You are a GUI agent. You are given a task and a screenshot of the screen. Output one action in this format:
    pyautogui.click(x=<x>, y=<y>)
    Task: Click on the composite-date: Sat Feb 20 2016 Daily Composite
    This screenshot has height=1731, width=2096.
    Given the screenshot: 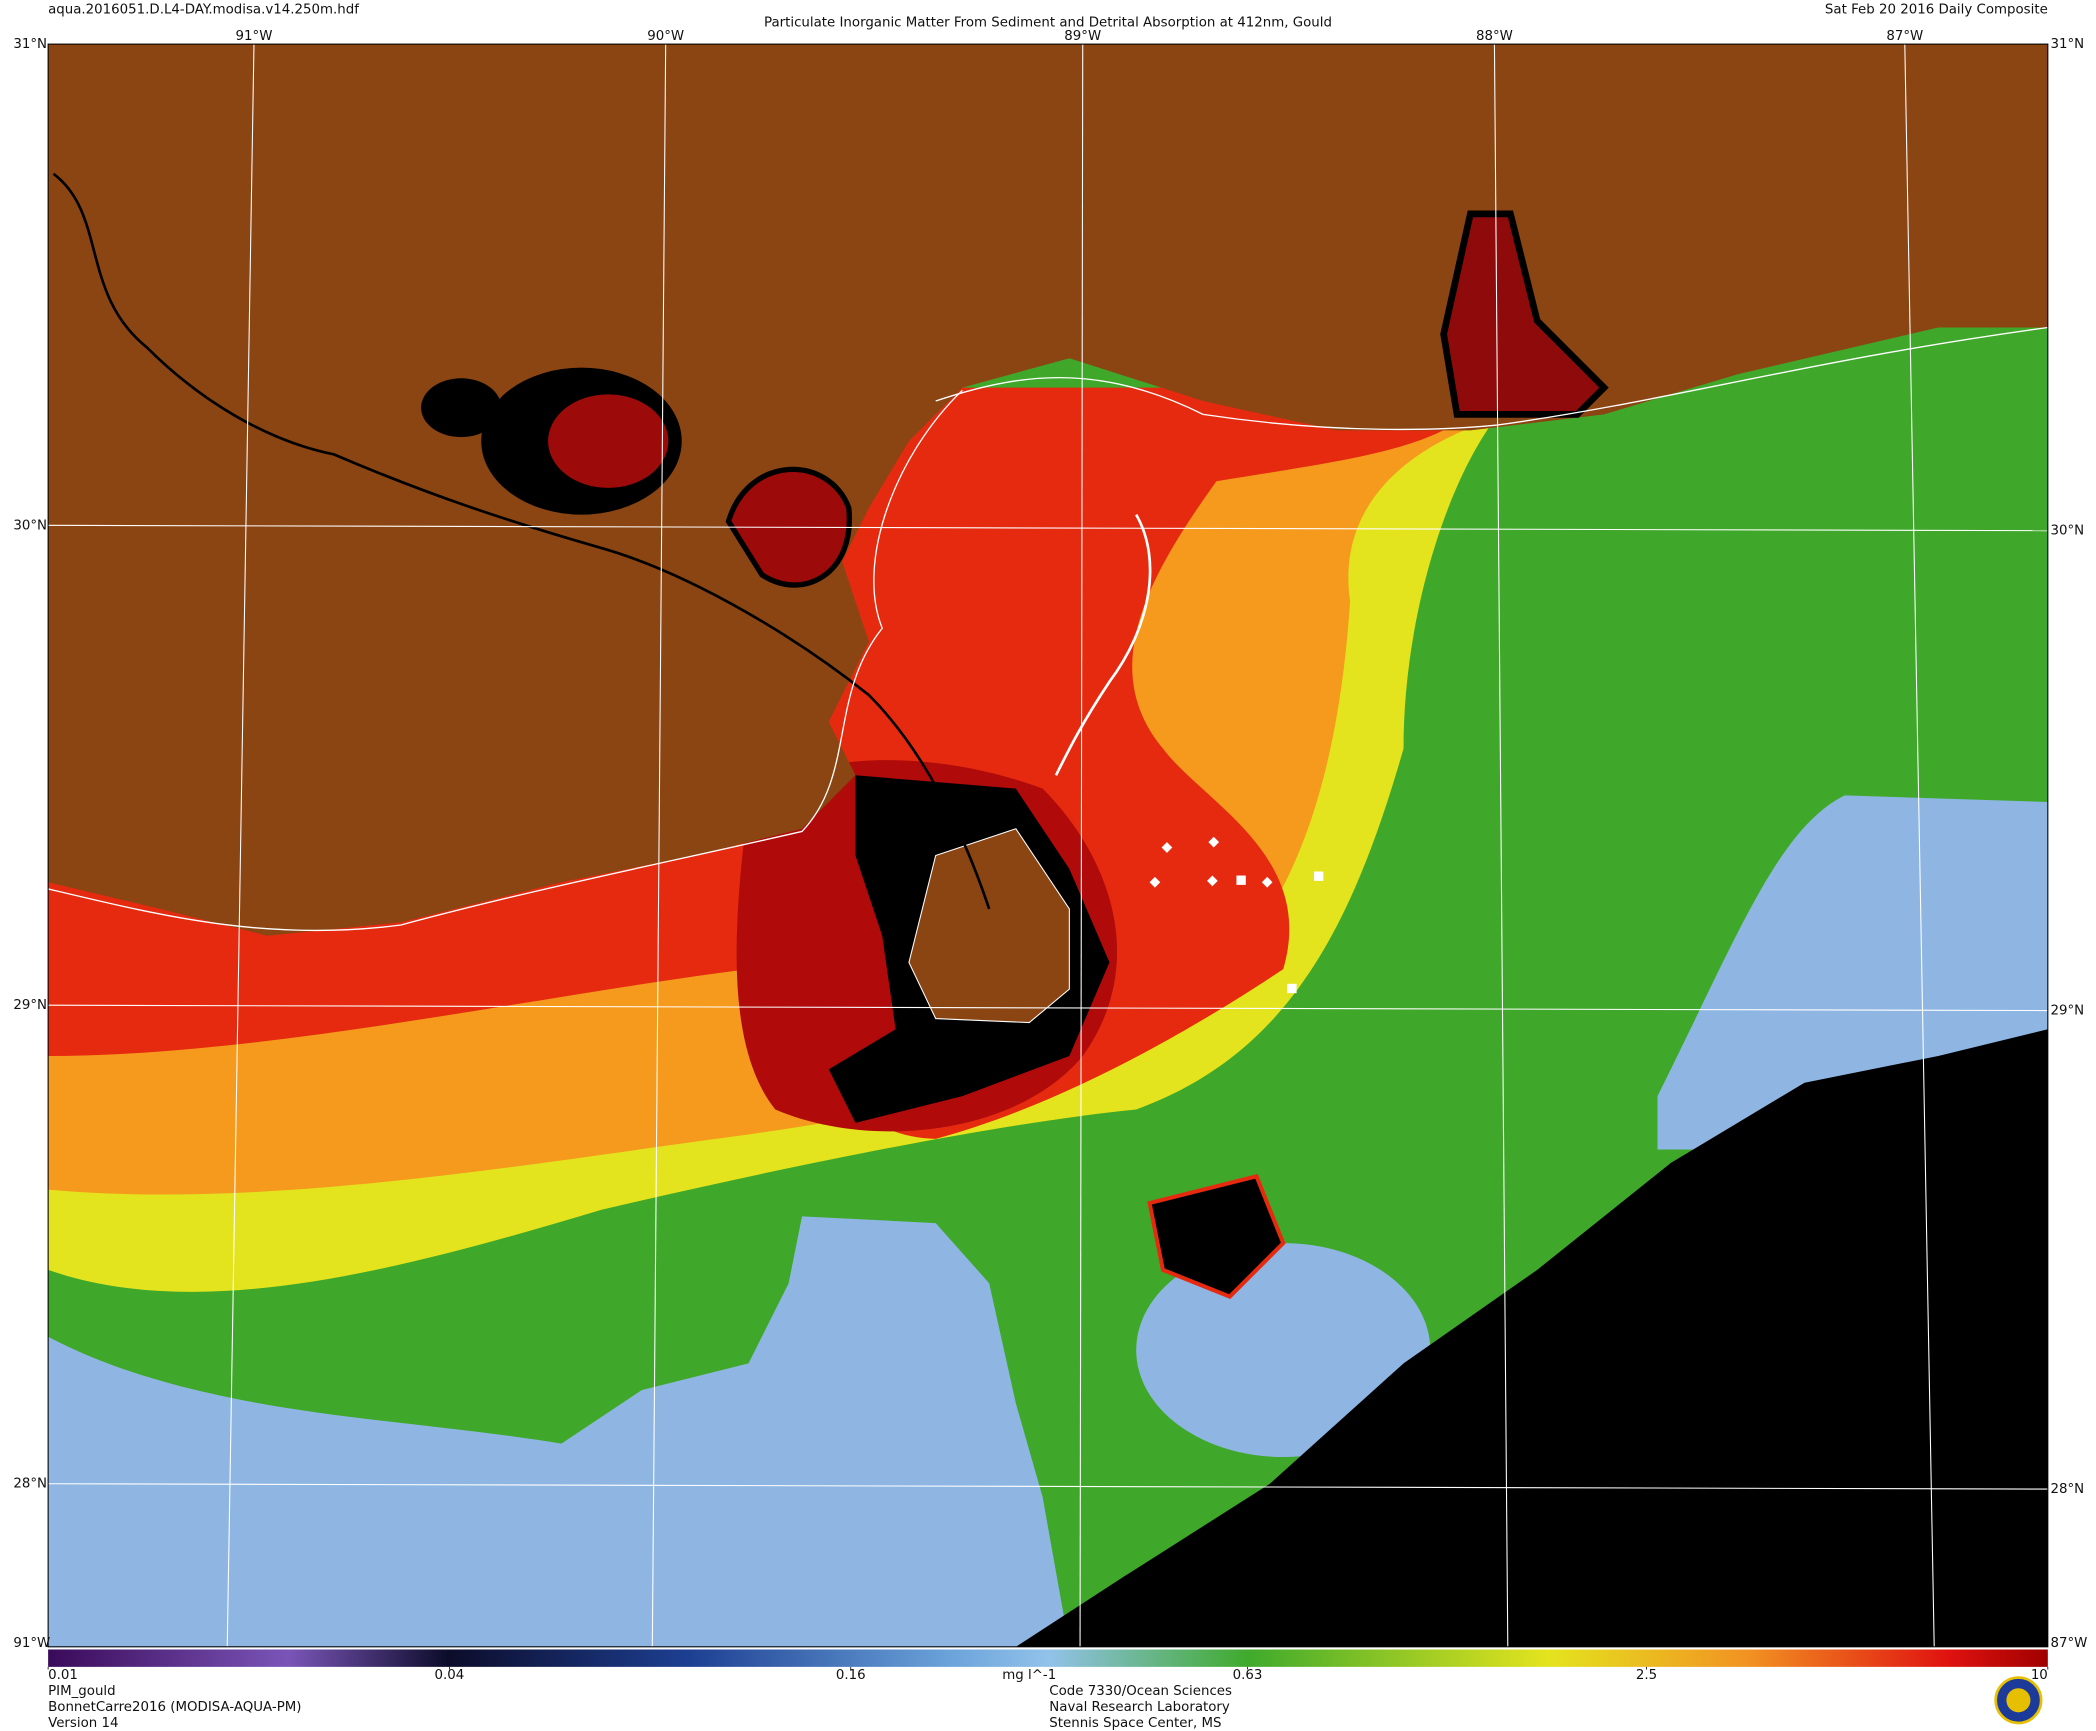 What is the action you would take?
    pyautogui.click(x=1936, y=9)
    